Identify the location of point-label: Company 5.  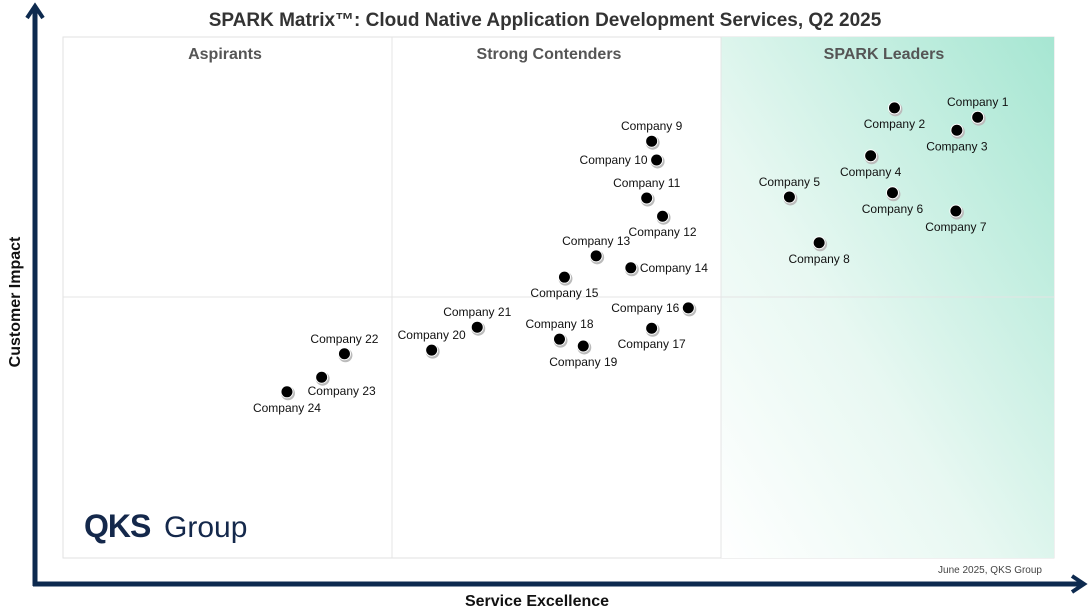
(790, 182).